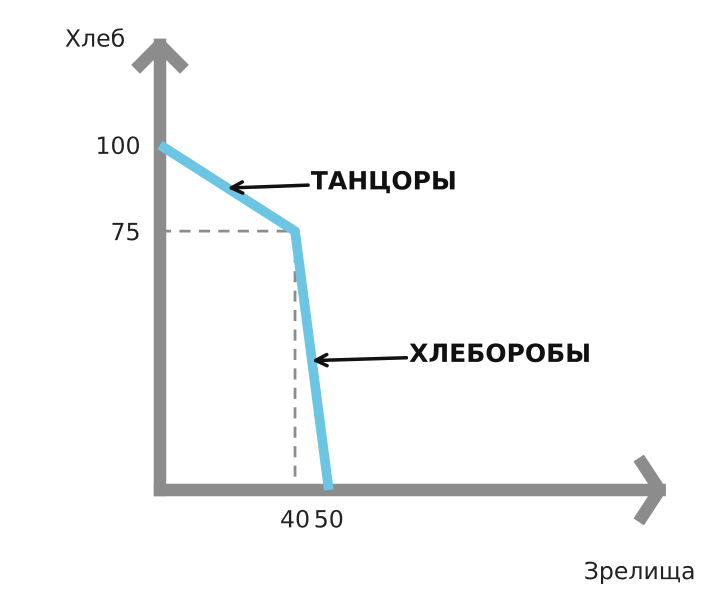  I want to click on y-tick-label: 75, so click(125, 231).